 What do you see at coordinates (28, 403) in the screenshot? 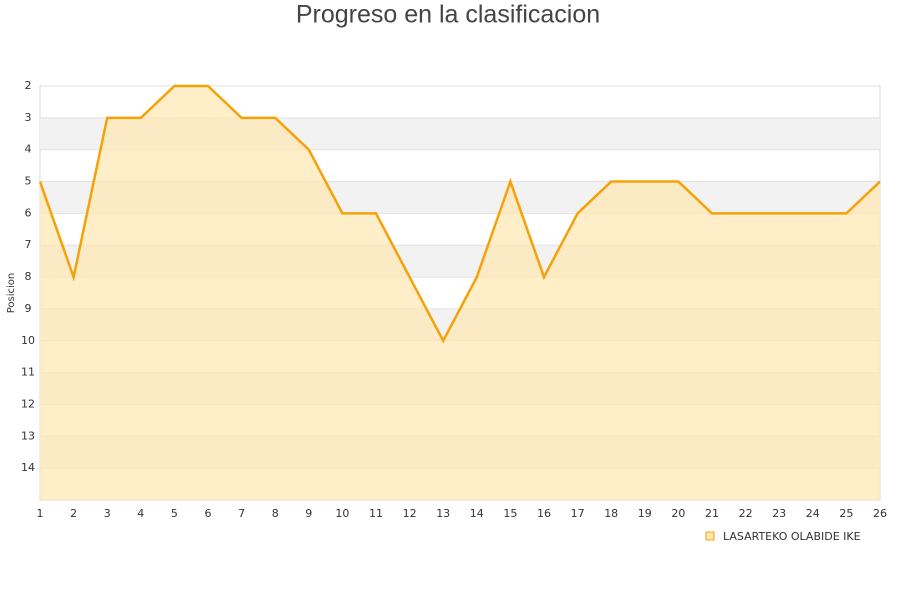
I see `y-tick-label: 12` at bounding box center [28, 403].